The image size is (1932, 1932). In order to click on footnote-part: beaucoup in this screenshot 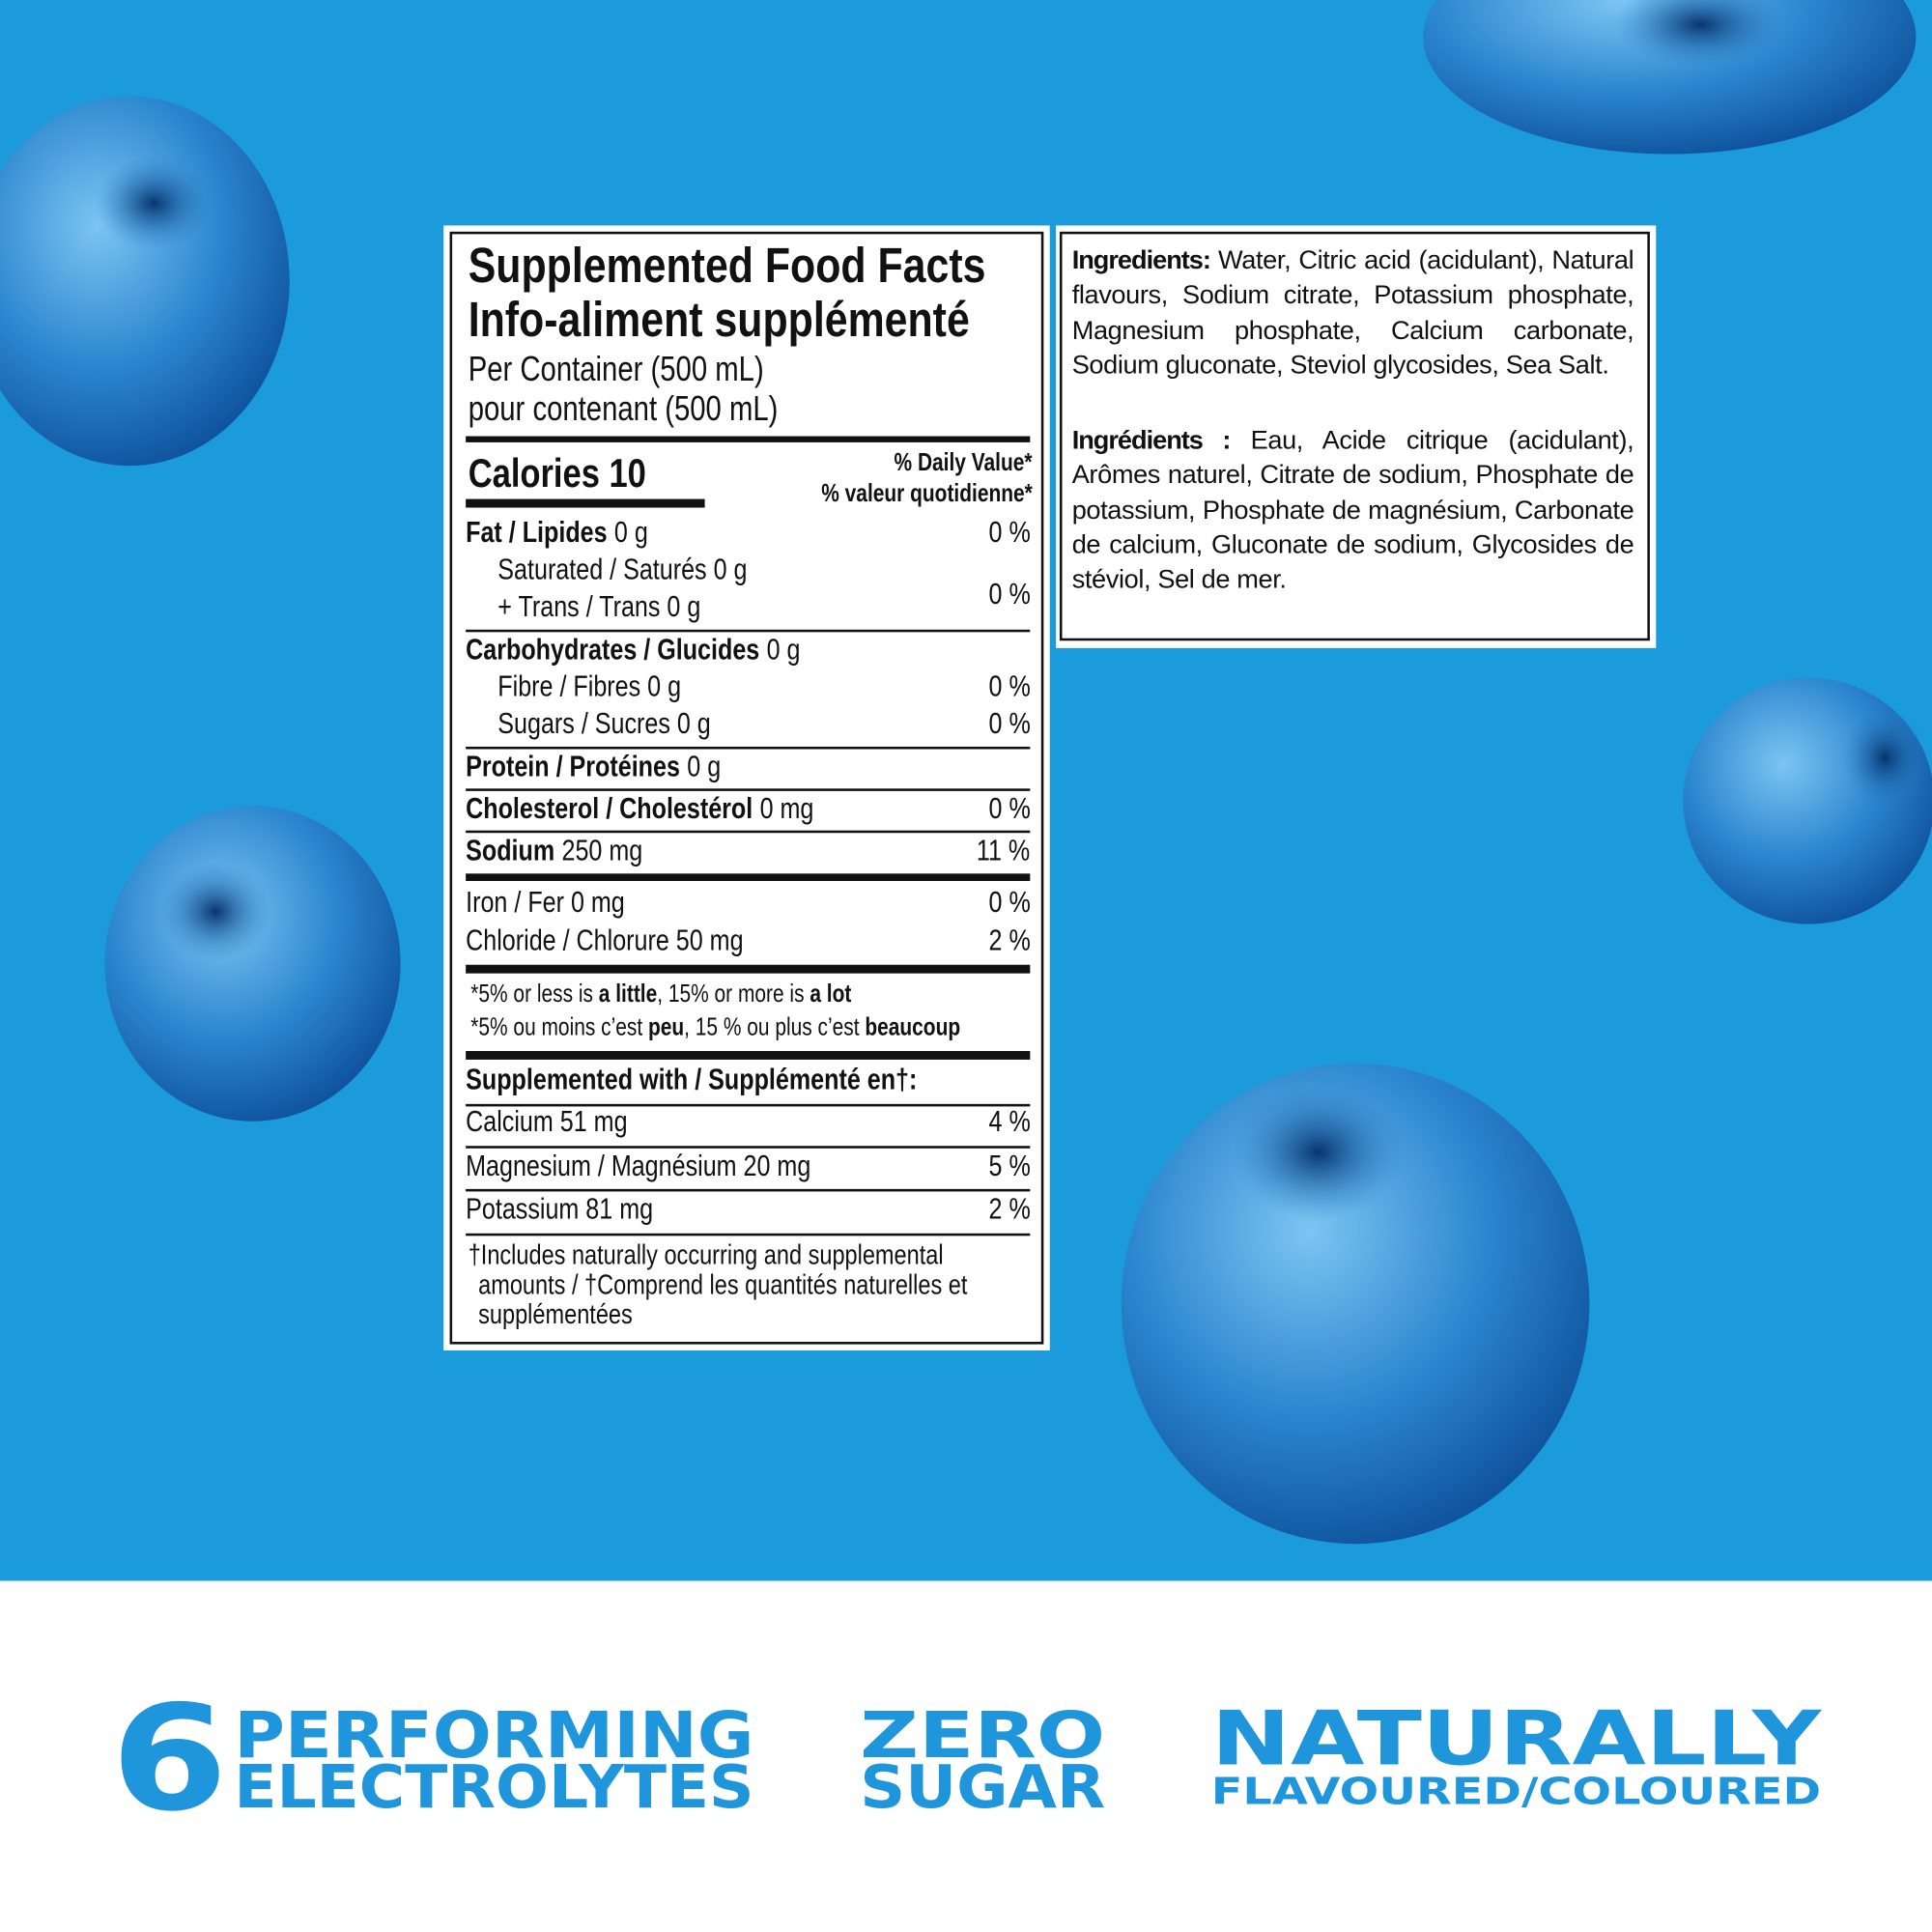, I will do `click(913, 1027)`.